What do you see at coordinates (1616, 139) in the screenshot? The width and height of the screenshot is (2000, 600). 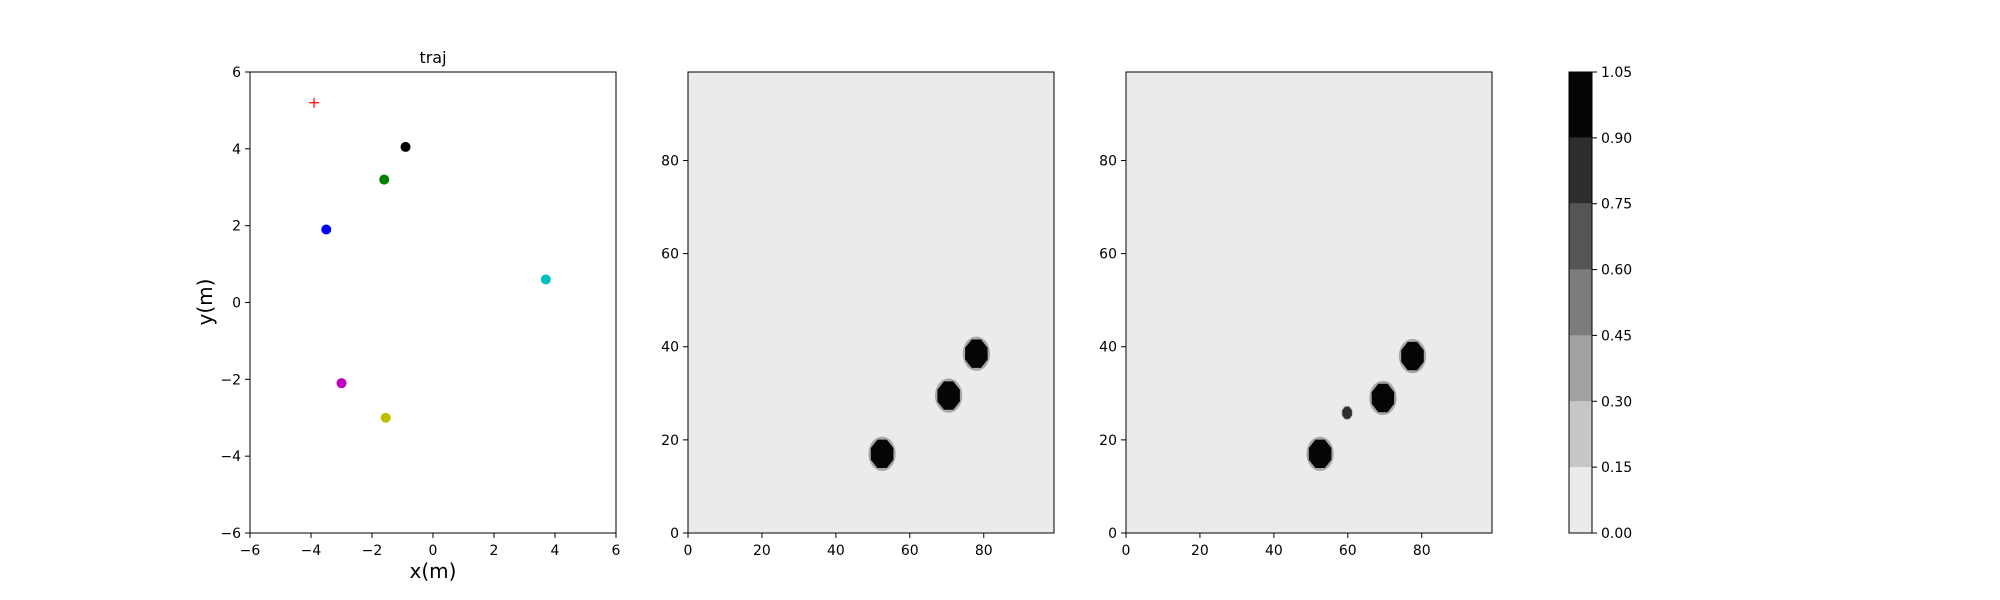 I see `colorbar-tick-label: 0.90` at bounding box center [1616, 139].